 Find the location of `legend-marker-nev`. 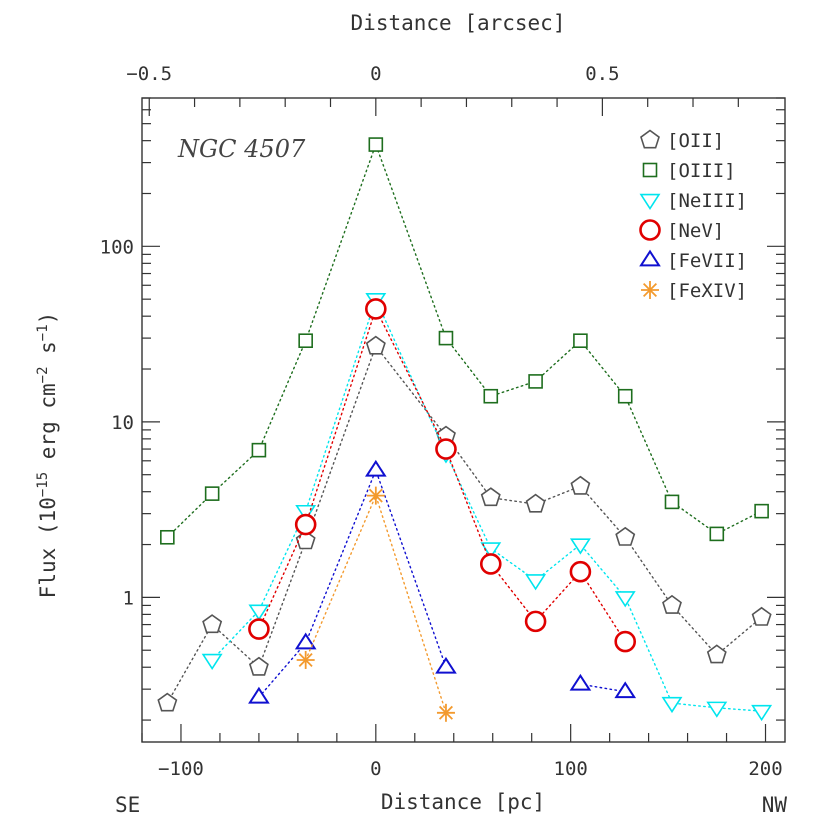

legend-marker-nev is located at coordinates (650, 230).